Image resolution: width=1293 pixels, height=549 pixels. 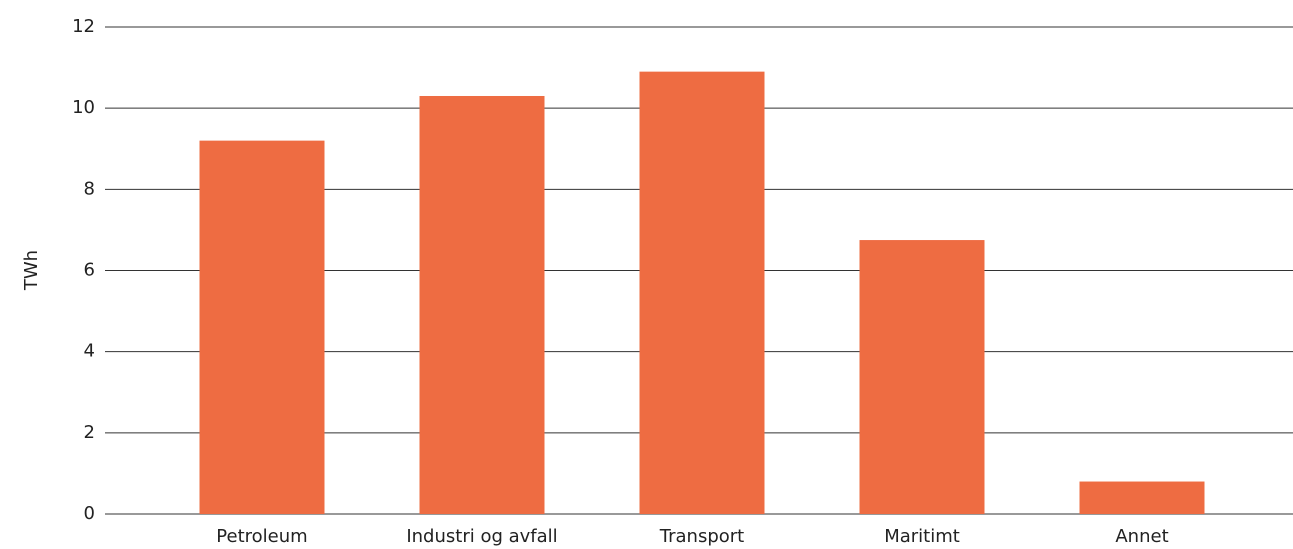 What do you see at coordinates (31, 270) in the screenshot?
I see `y-axis-label: TWh` at bounding box center [31, 270].